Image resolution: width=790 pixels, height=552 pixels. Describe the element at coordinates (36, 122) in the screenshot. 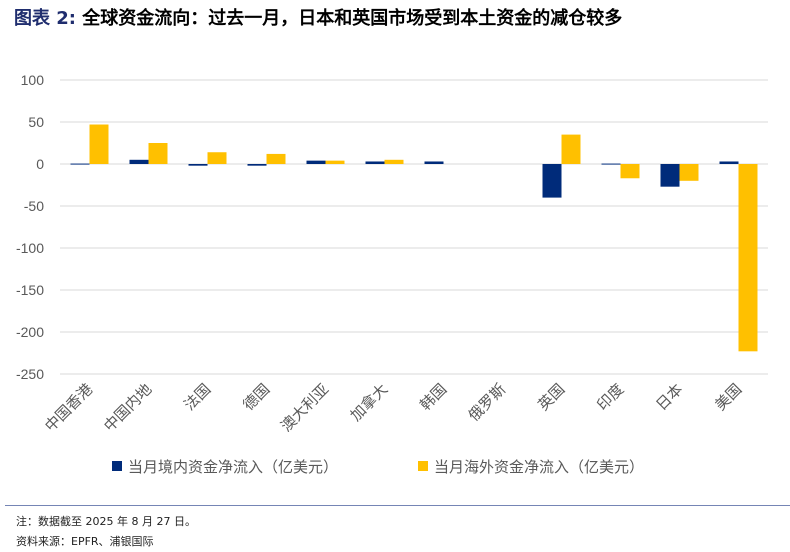

I see `y-tick-label: 50` at that location.